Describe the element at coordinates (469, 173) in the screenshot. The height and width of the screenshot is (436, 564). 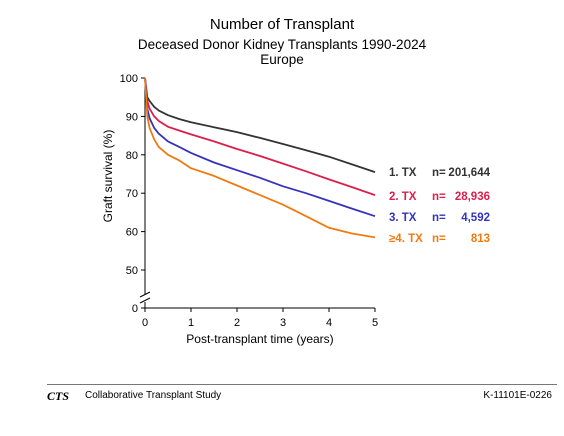
I see `legend-n-value: 201,644` at that location.